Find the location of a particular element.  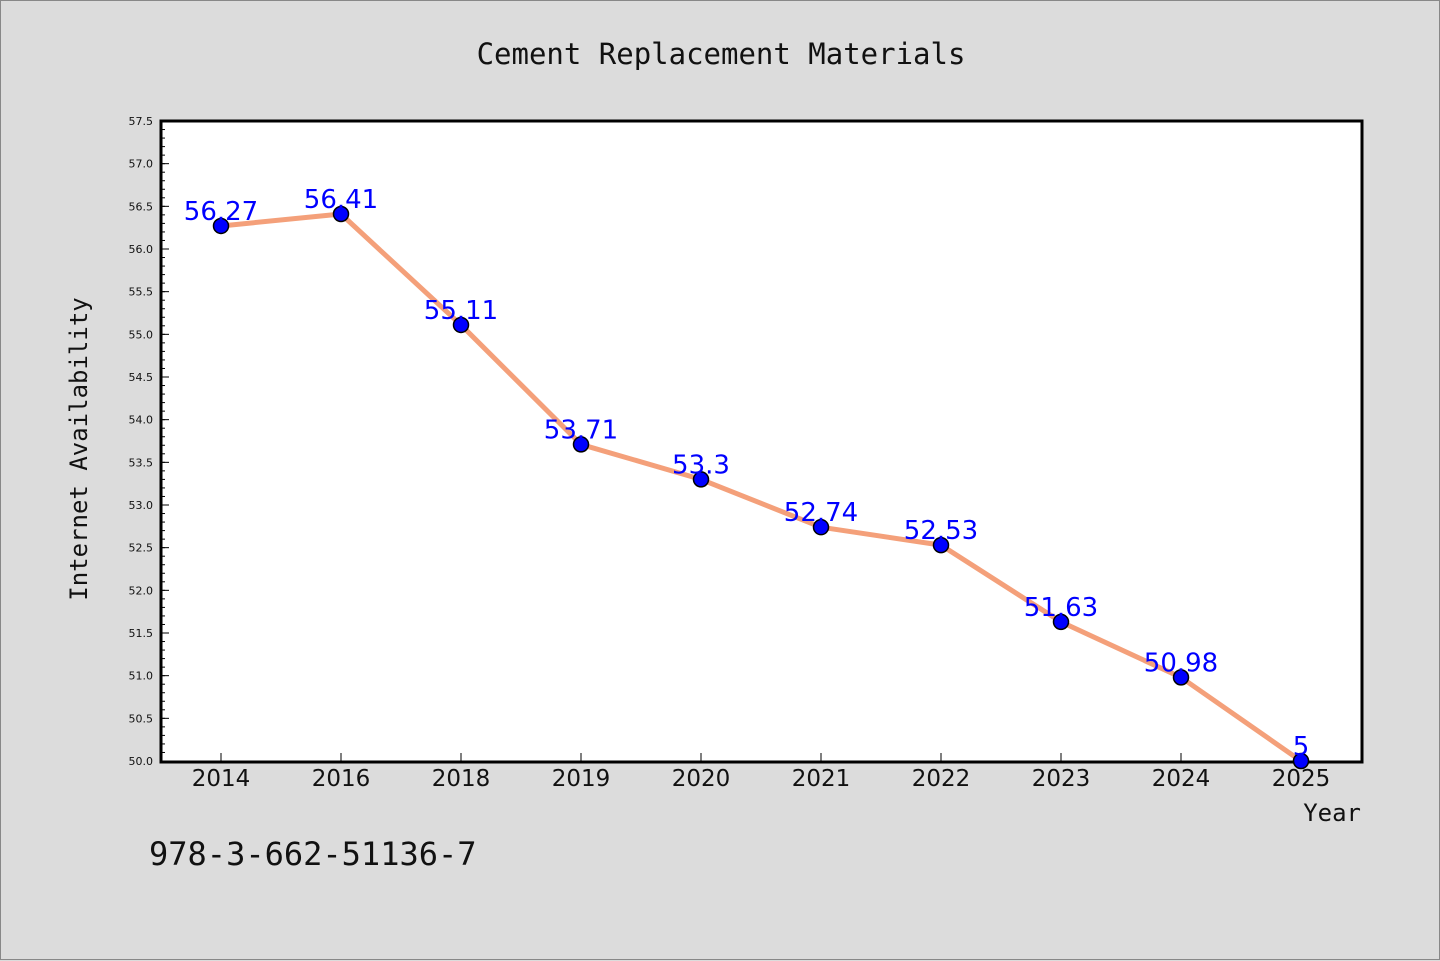

x-tick-label: 2019 is located at coordinates (581, 779).